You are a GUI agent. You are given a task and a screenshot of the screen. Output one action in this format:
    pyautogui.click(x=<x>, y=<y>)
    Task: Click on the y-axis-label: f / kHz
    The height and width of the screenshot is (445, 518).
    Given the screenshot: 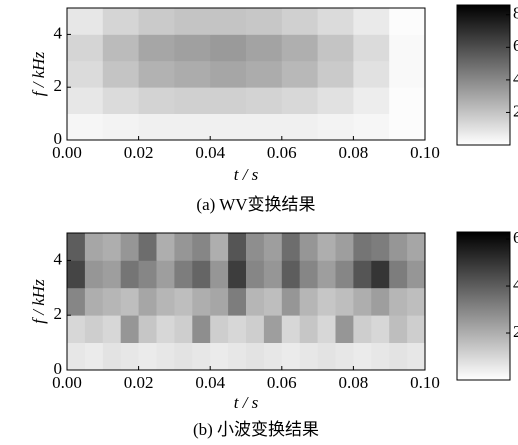 What is the action you would take?
    pyautogui.click(x=38, y=73)
    